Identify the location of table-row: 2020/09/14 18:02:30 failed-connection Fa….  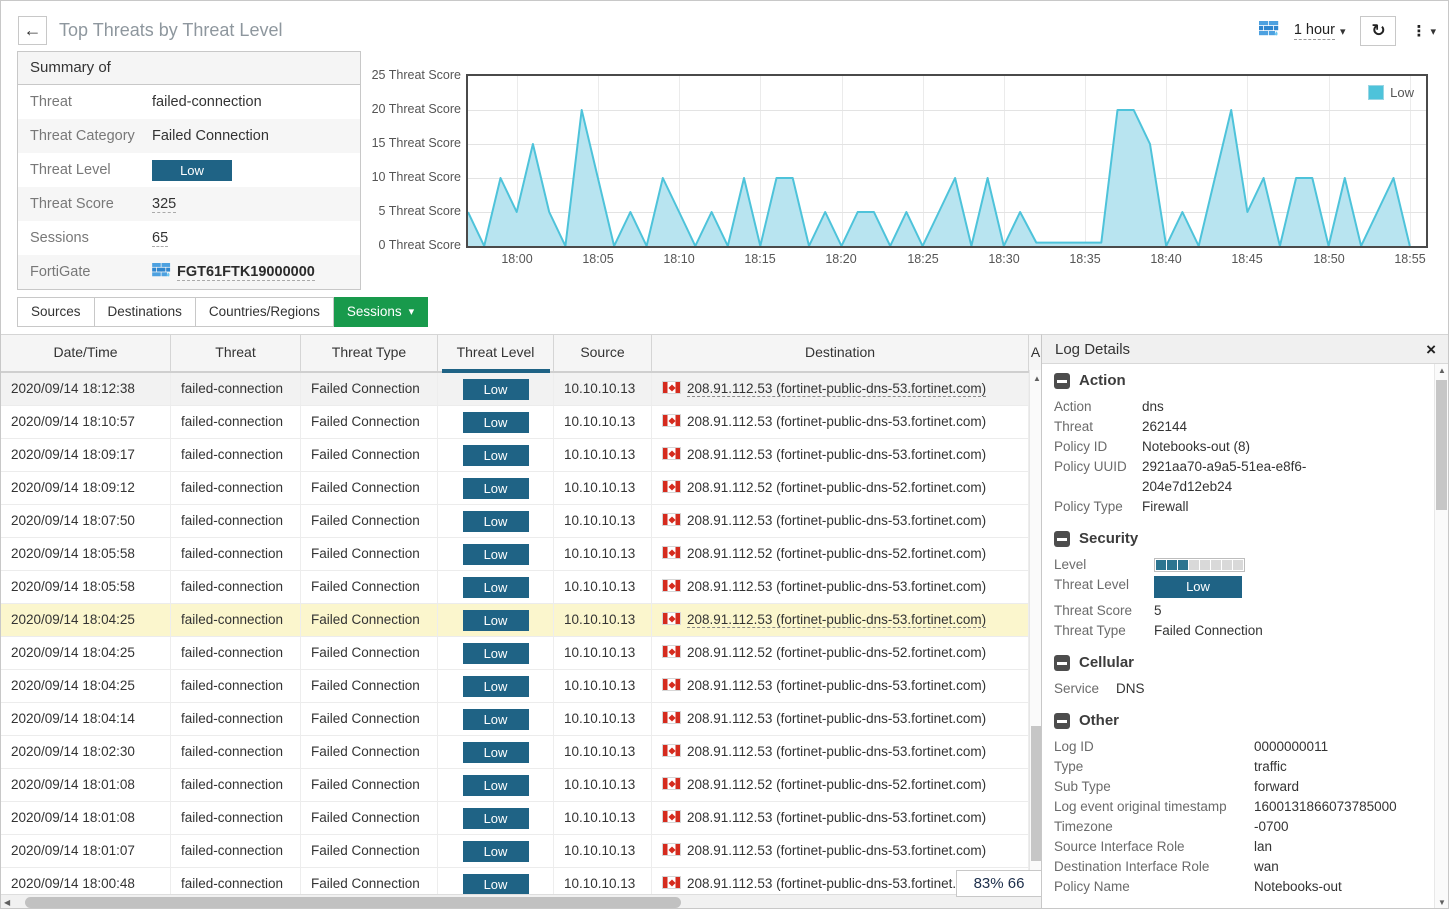
(522, 752).